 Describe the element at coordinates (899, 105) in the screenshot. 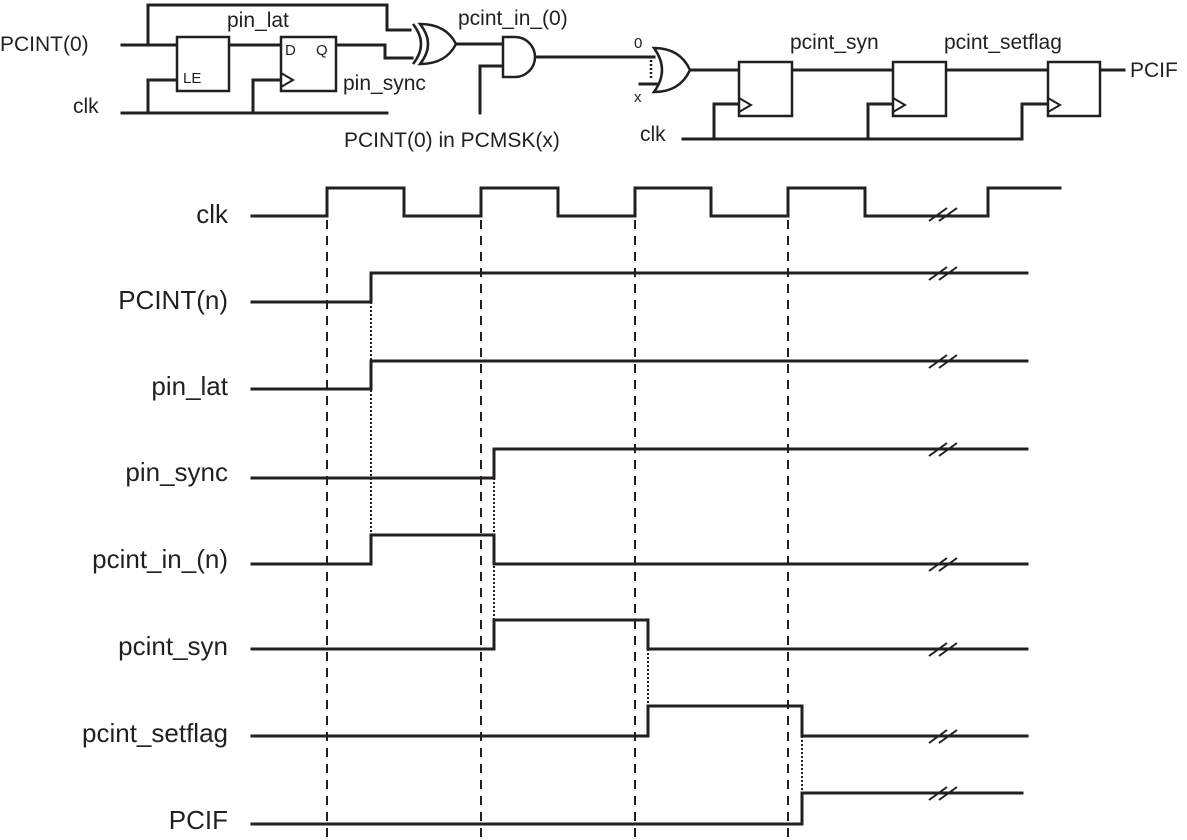

I see `flipflop-2-clock-triangle` at that location.